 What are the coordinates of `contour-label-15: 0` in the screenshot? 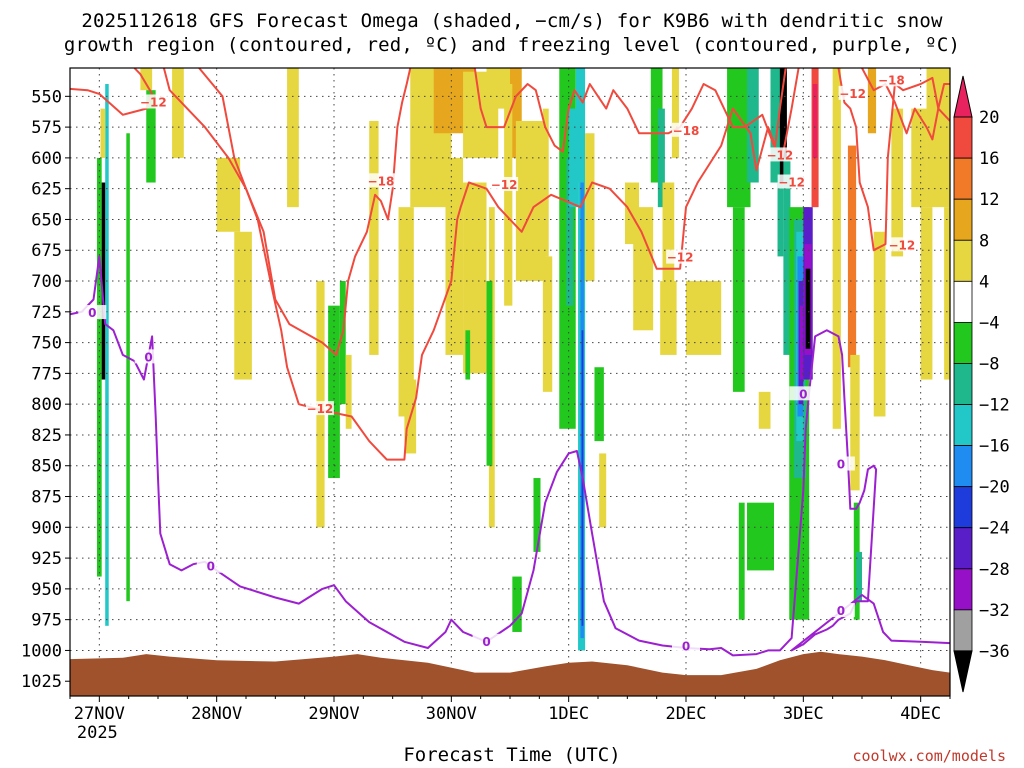 It's located at (686, 647).